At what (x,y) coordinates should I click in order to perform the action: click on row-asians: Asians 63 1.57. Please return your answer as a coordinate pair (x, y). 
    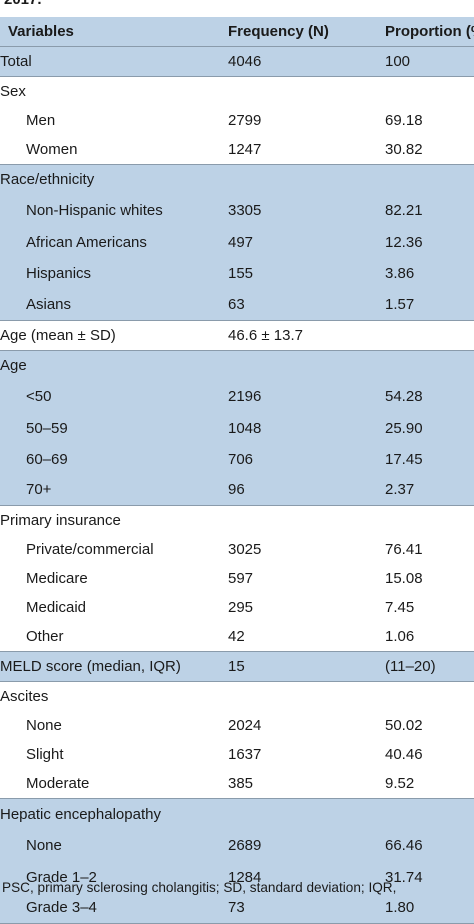
    Looking at the image, I should click on (237, 305).